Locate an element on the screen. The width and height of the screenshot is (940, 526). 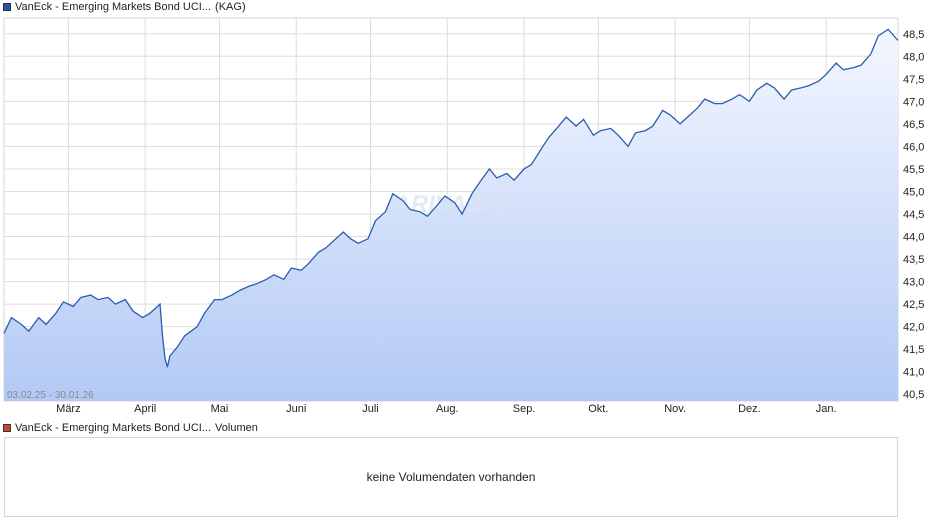
y-tick-label: 45,5 is located at coordinates (913, 170).